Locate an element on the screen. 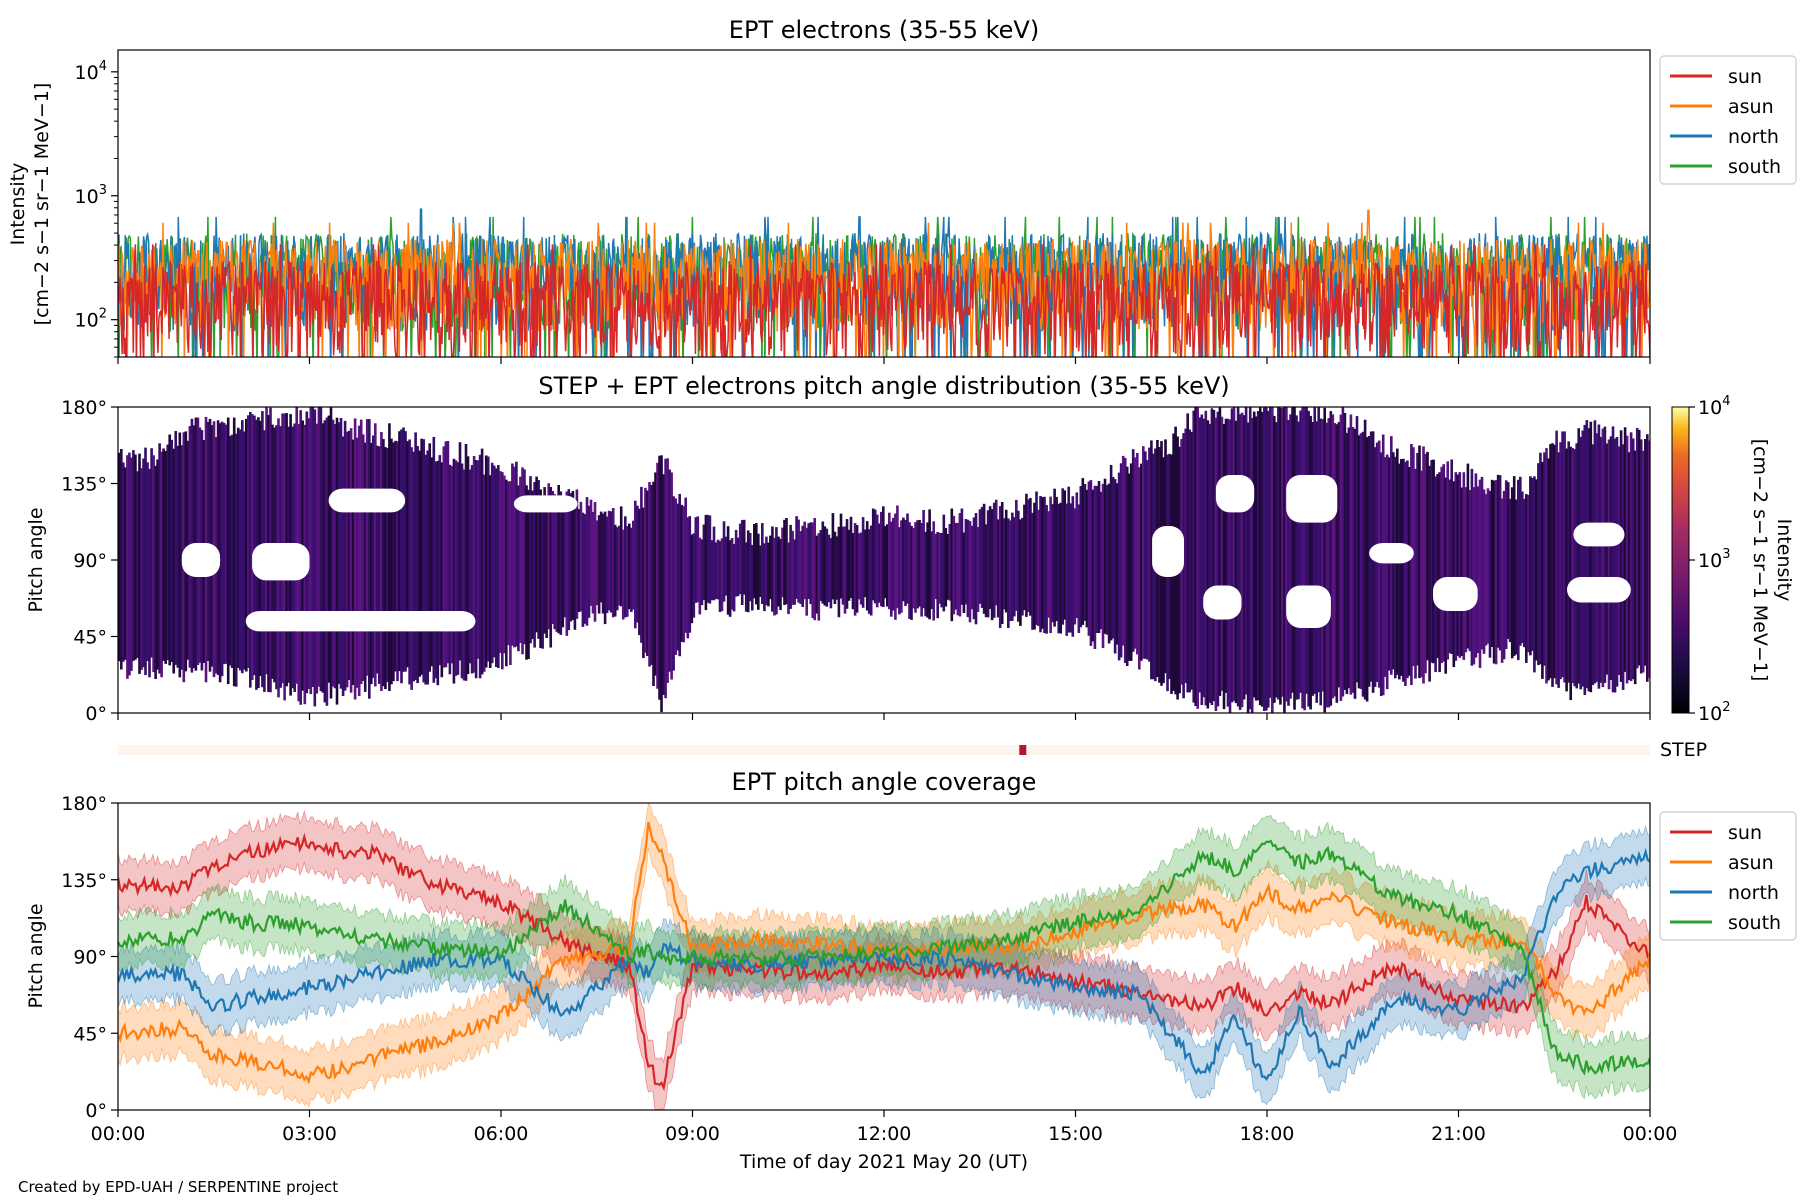 Image resolution: width=1800 pixels, height=1200 pixels. y-tick-label: 45° is located at coordinates (90, 1034).